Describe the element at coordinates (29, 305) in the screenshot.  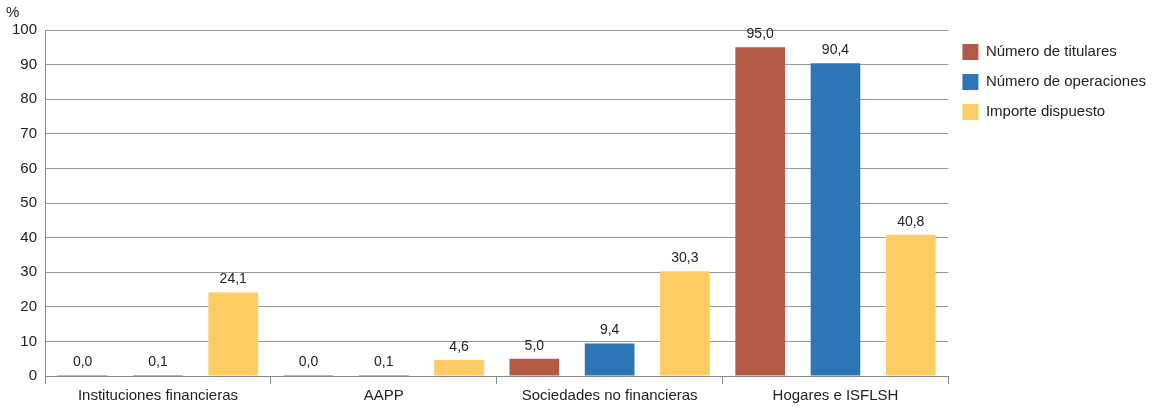
I see `y-tick-label: 20` at that location.